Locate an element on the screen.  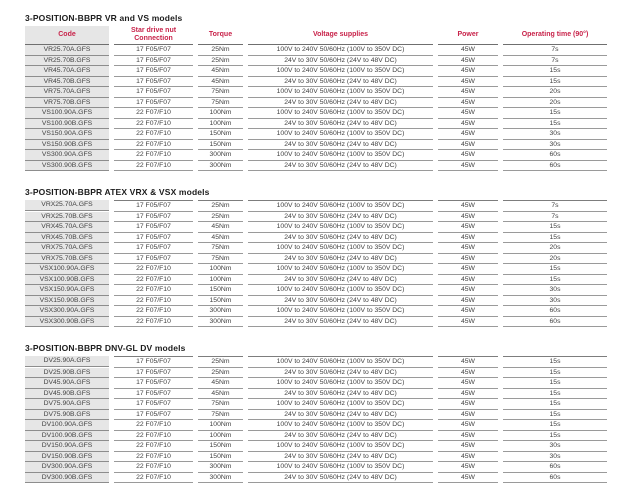
code-cell: DV100.90A.GFS is located at coordinates (67, 425).